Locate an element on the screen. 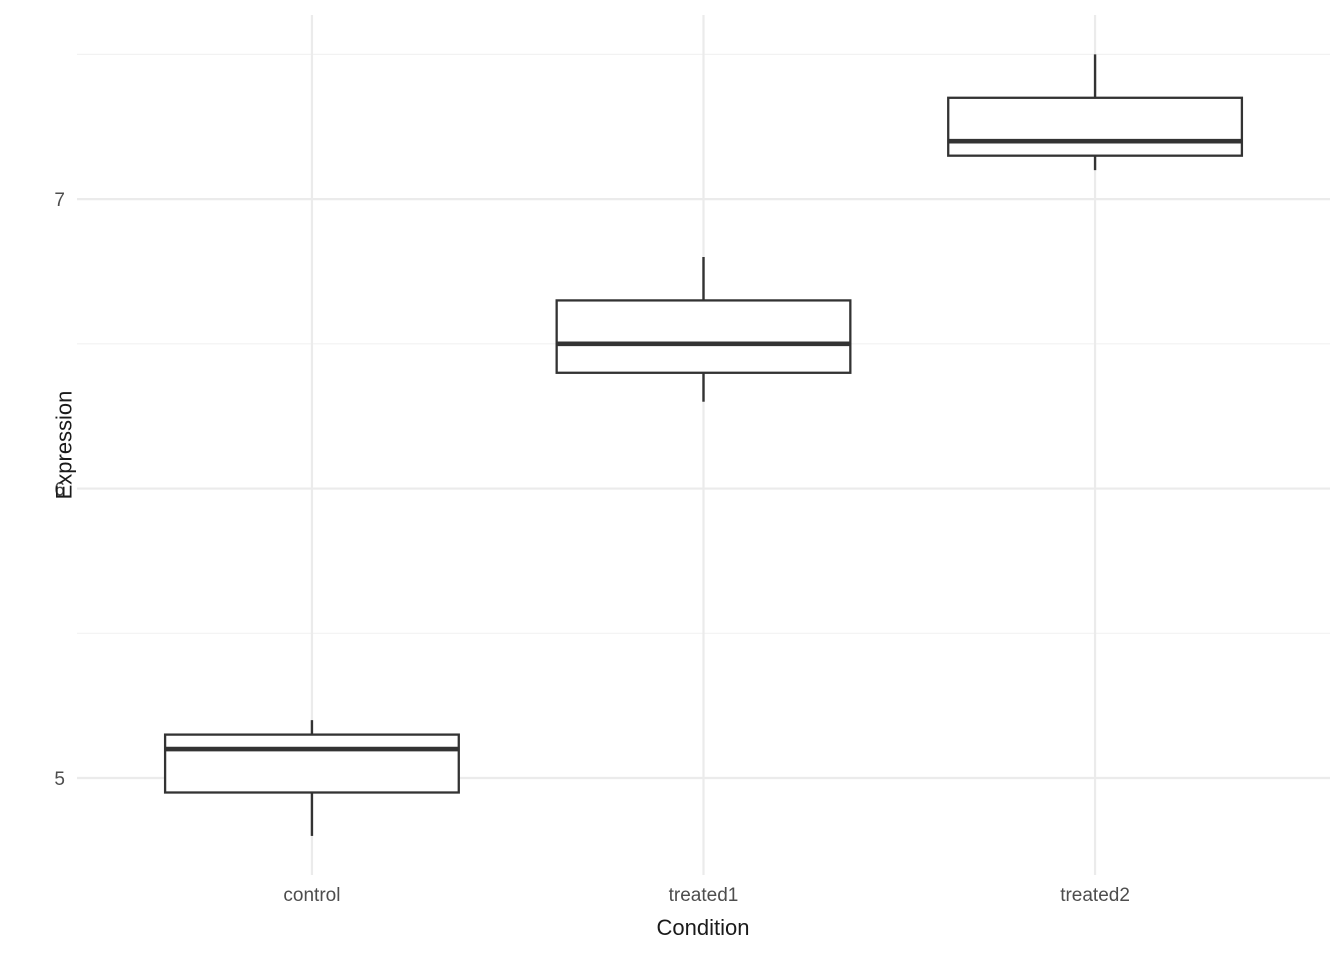 The image size is (1344, 960). y-tick-label: 6 is located at coordinates (59, 490).